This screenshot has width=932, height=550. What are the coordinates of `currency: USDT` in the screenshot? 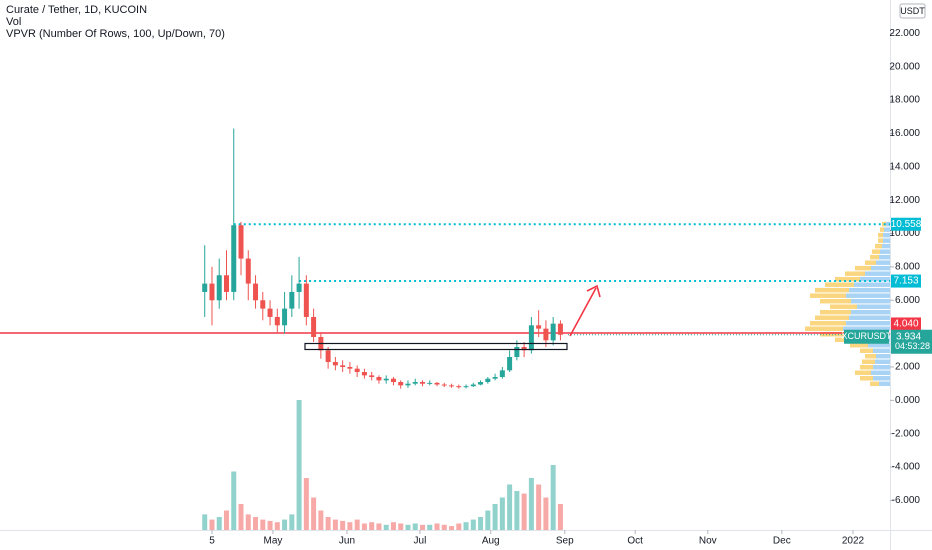 It's located at (912, 11).